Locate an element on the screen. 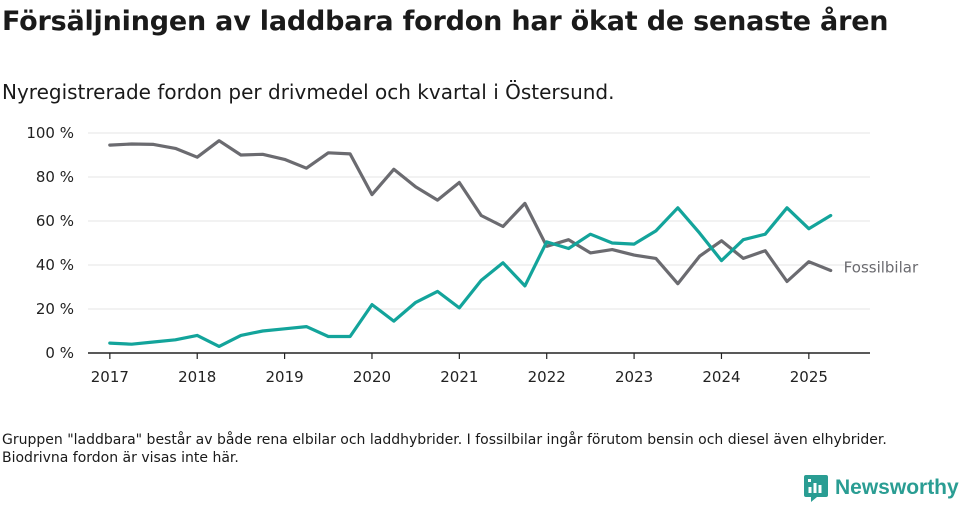  x-tick-label: 2025 is located at coordinates (809, 377).